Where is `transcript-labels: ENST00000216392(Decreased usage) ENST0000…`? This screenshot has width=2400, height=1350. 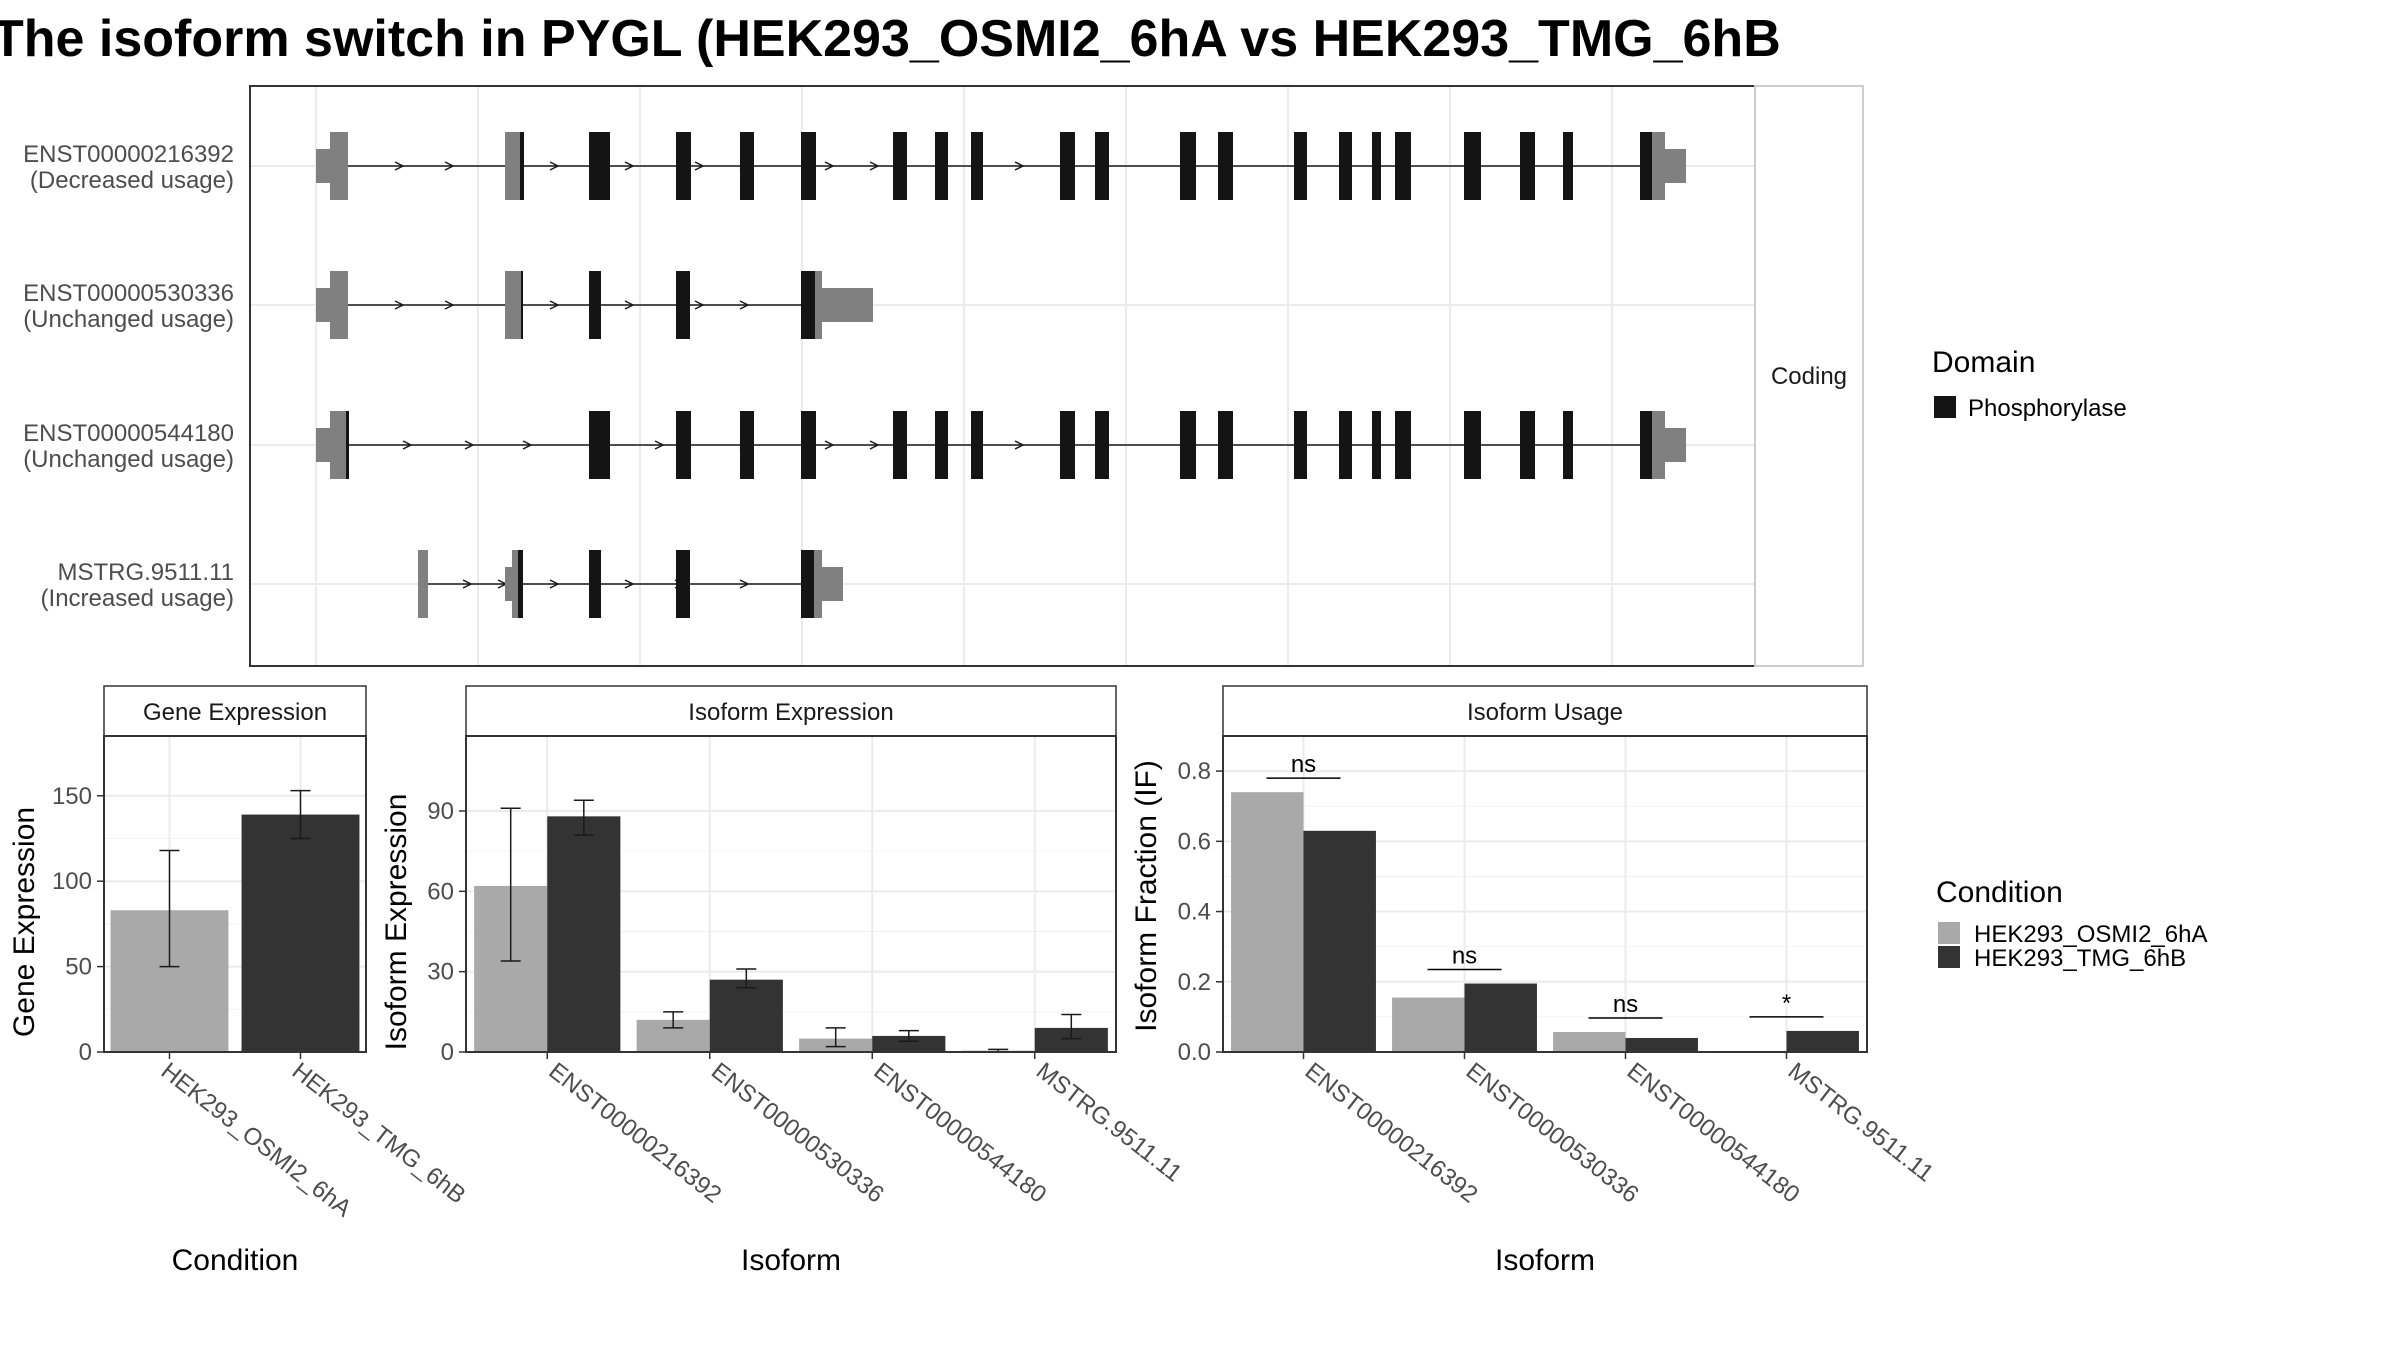 transcript-labels: ENST00000216392(Decreased usage) ENST0000… is located at coordinates (128, 376).